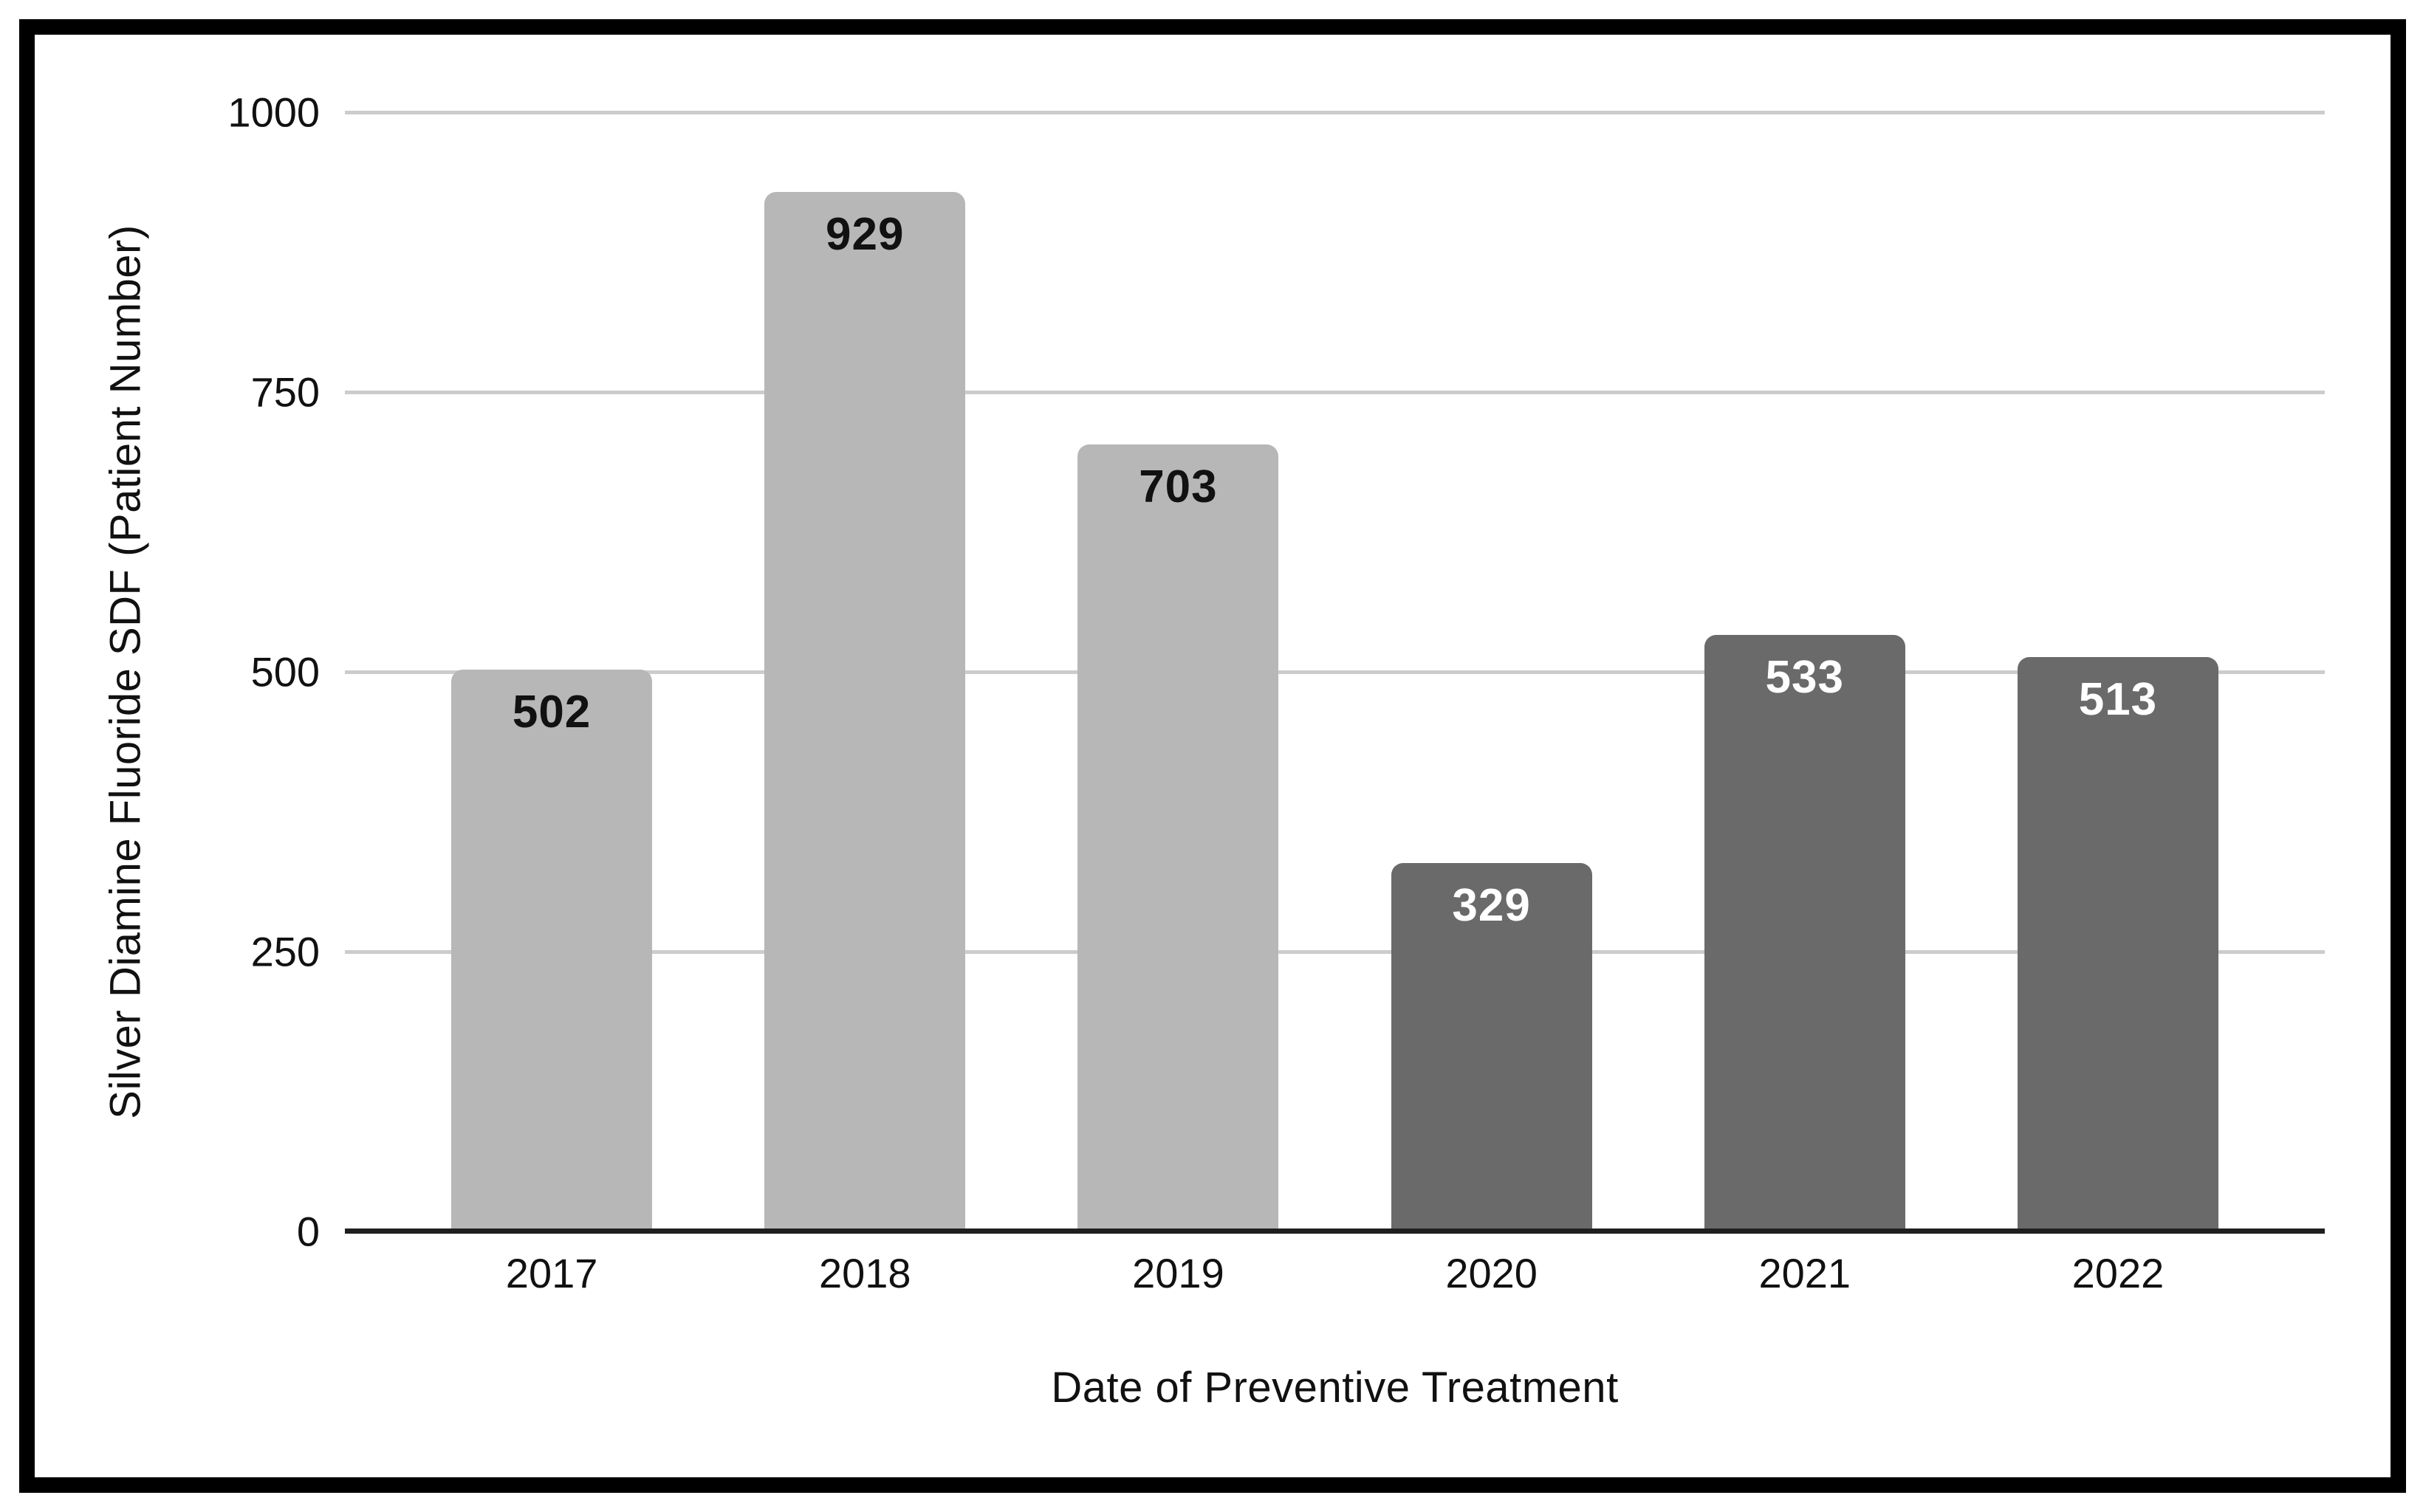  What do you see at coordinates (1335, 1388) in the screenshot?
I see `x-axis-title: Date of Preventive Treatment` at bounding box center [1335, 1388].